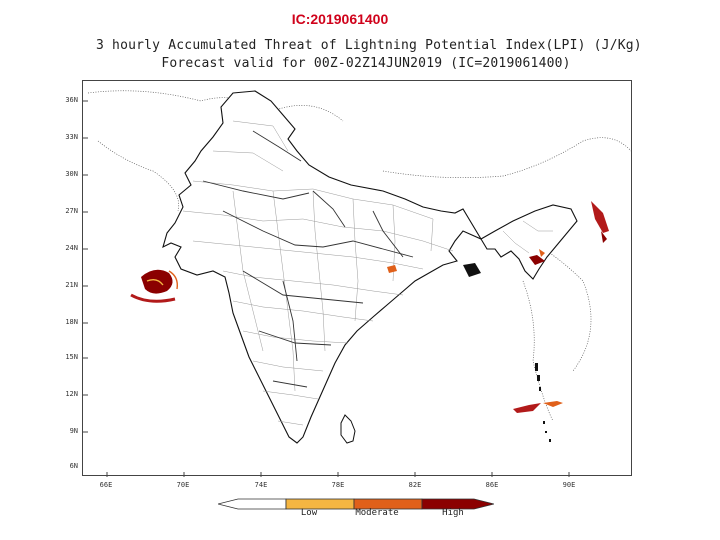  What do you see at coordinates (71, 100) in the screenshot?
I see `lat-label-36n: 36N` at bounding box center [71, 100].